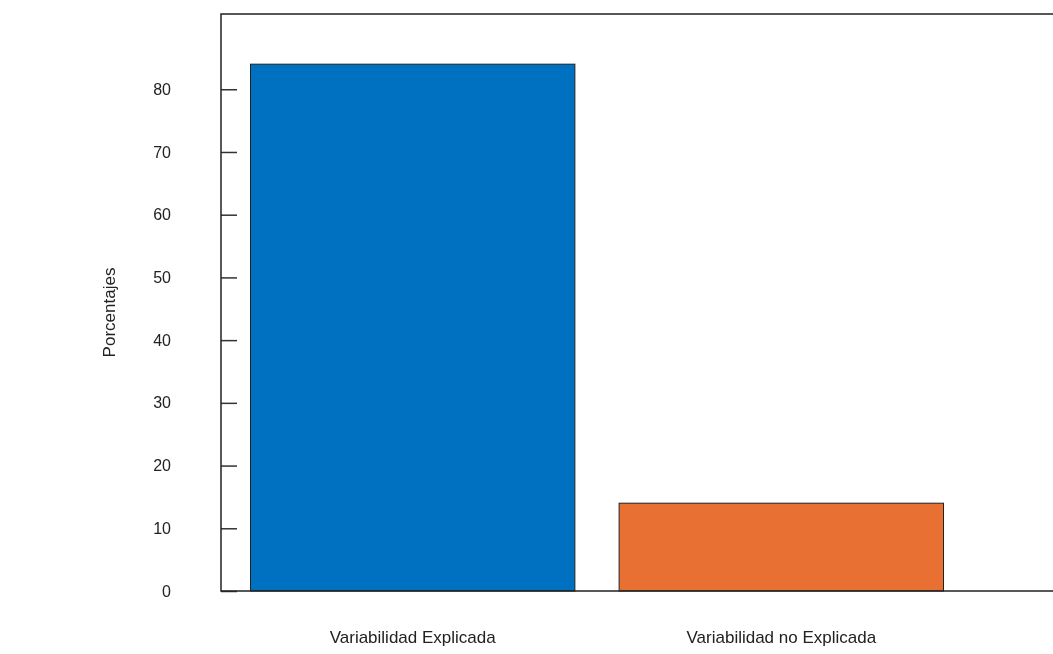  Describe the element at coordinates (162, 278) in the screenshot. I see `y-tick-label: 50` at that location.